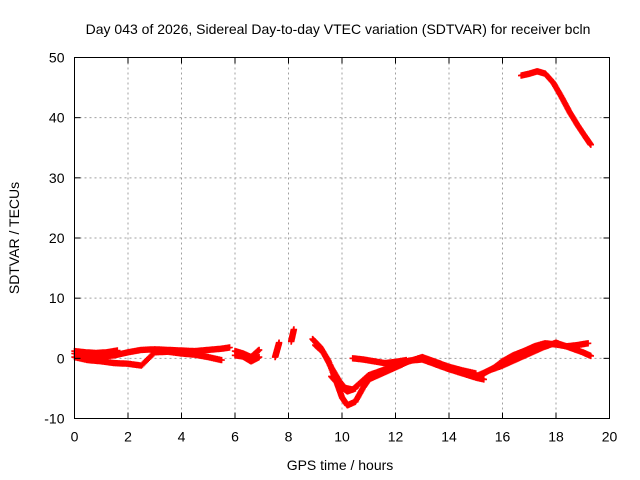  What do you see at coordinates (289, 437) in the screenshot?
I see `x-tick-label: 8` at bounding box center [289, 437].